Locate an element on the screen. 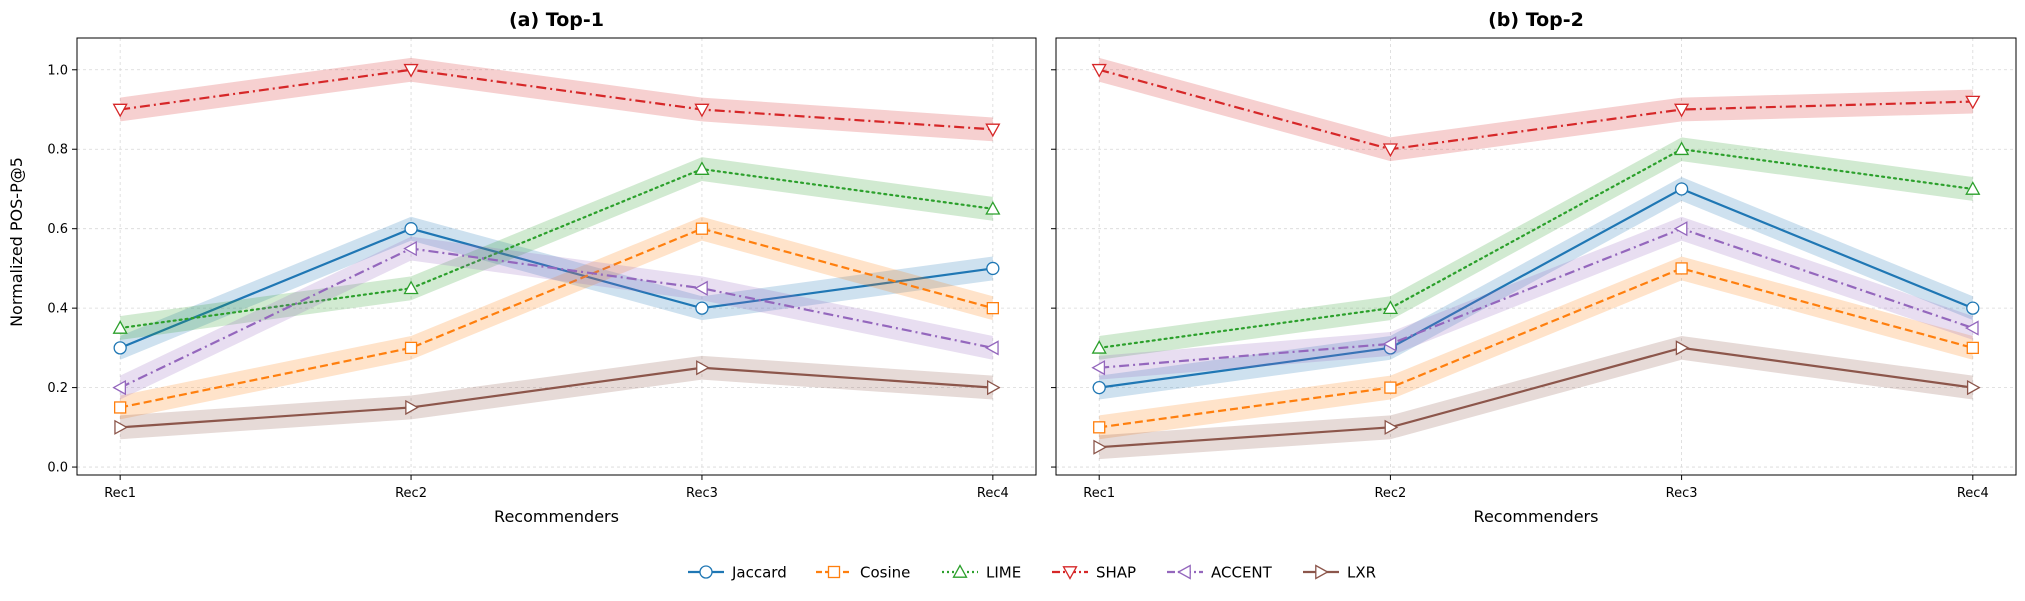 The height and width of the screenshot is (601, 2025). y-axis-label: Normalized POS-P@5 is located at coordinates (16, 242).